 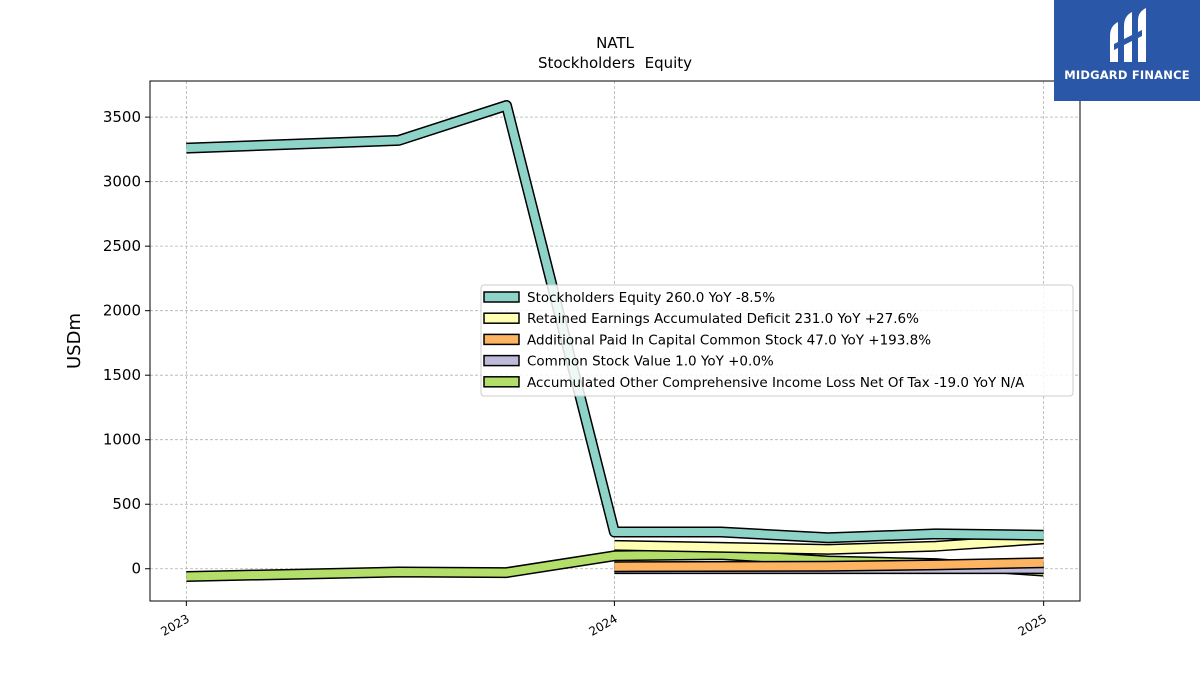 What do you see at coordinates (126, 504) in the screenshot?
I see `y-tick-label: 500` at bounding box center [126, 504].